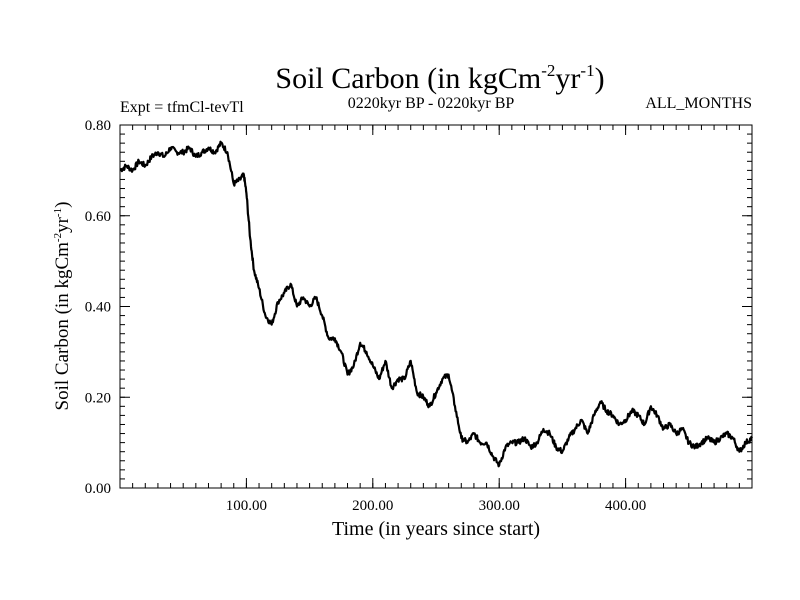  What do you see at coordinates (698, 103) in the screenshot?
I see `months-label: ALL_MONTHS` at bounding box center [698, 103].